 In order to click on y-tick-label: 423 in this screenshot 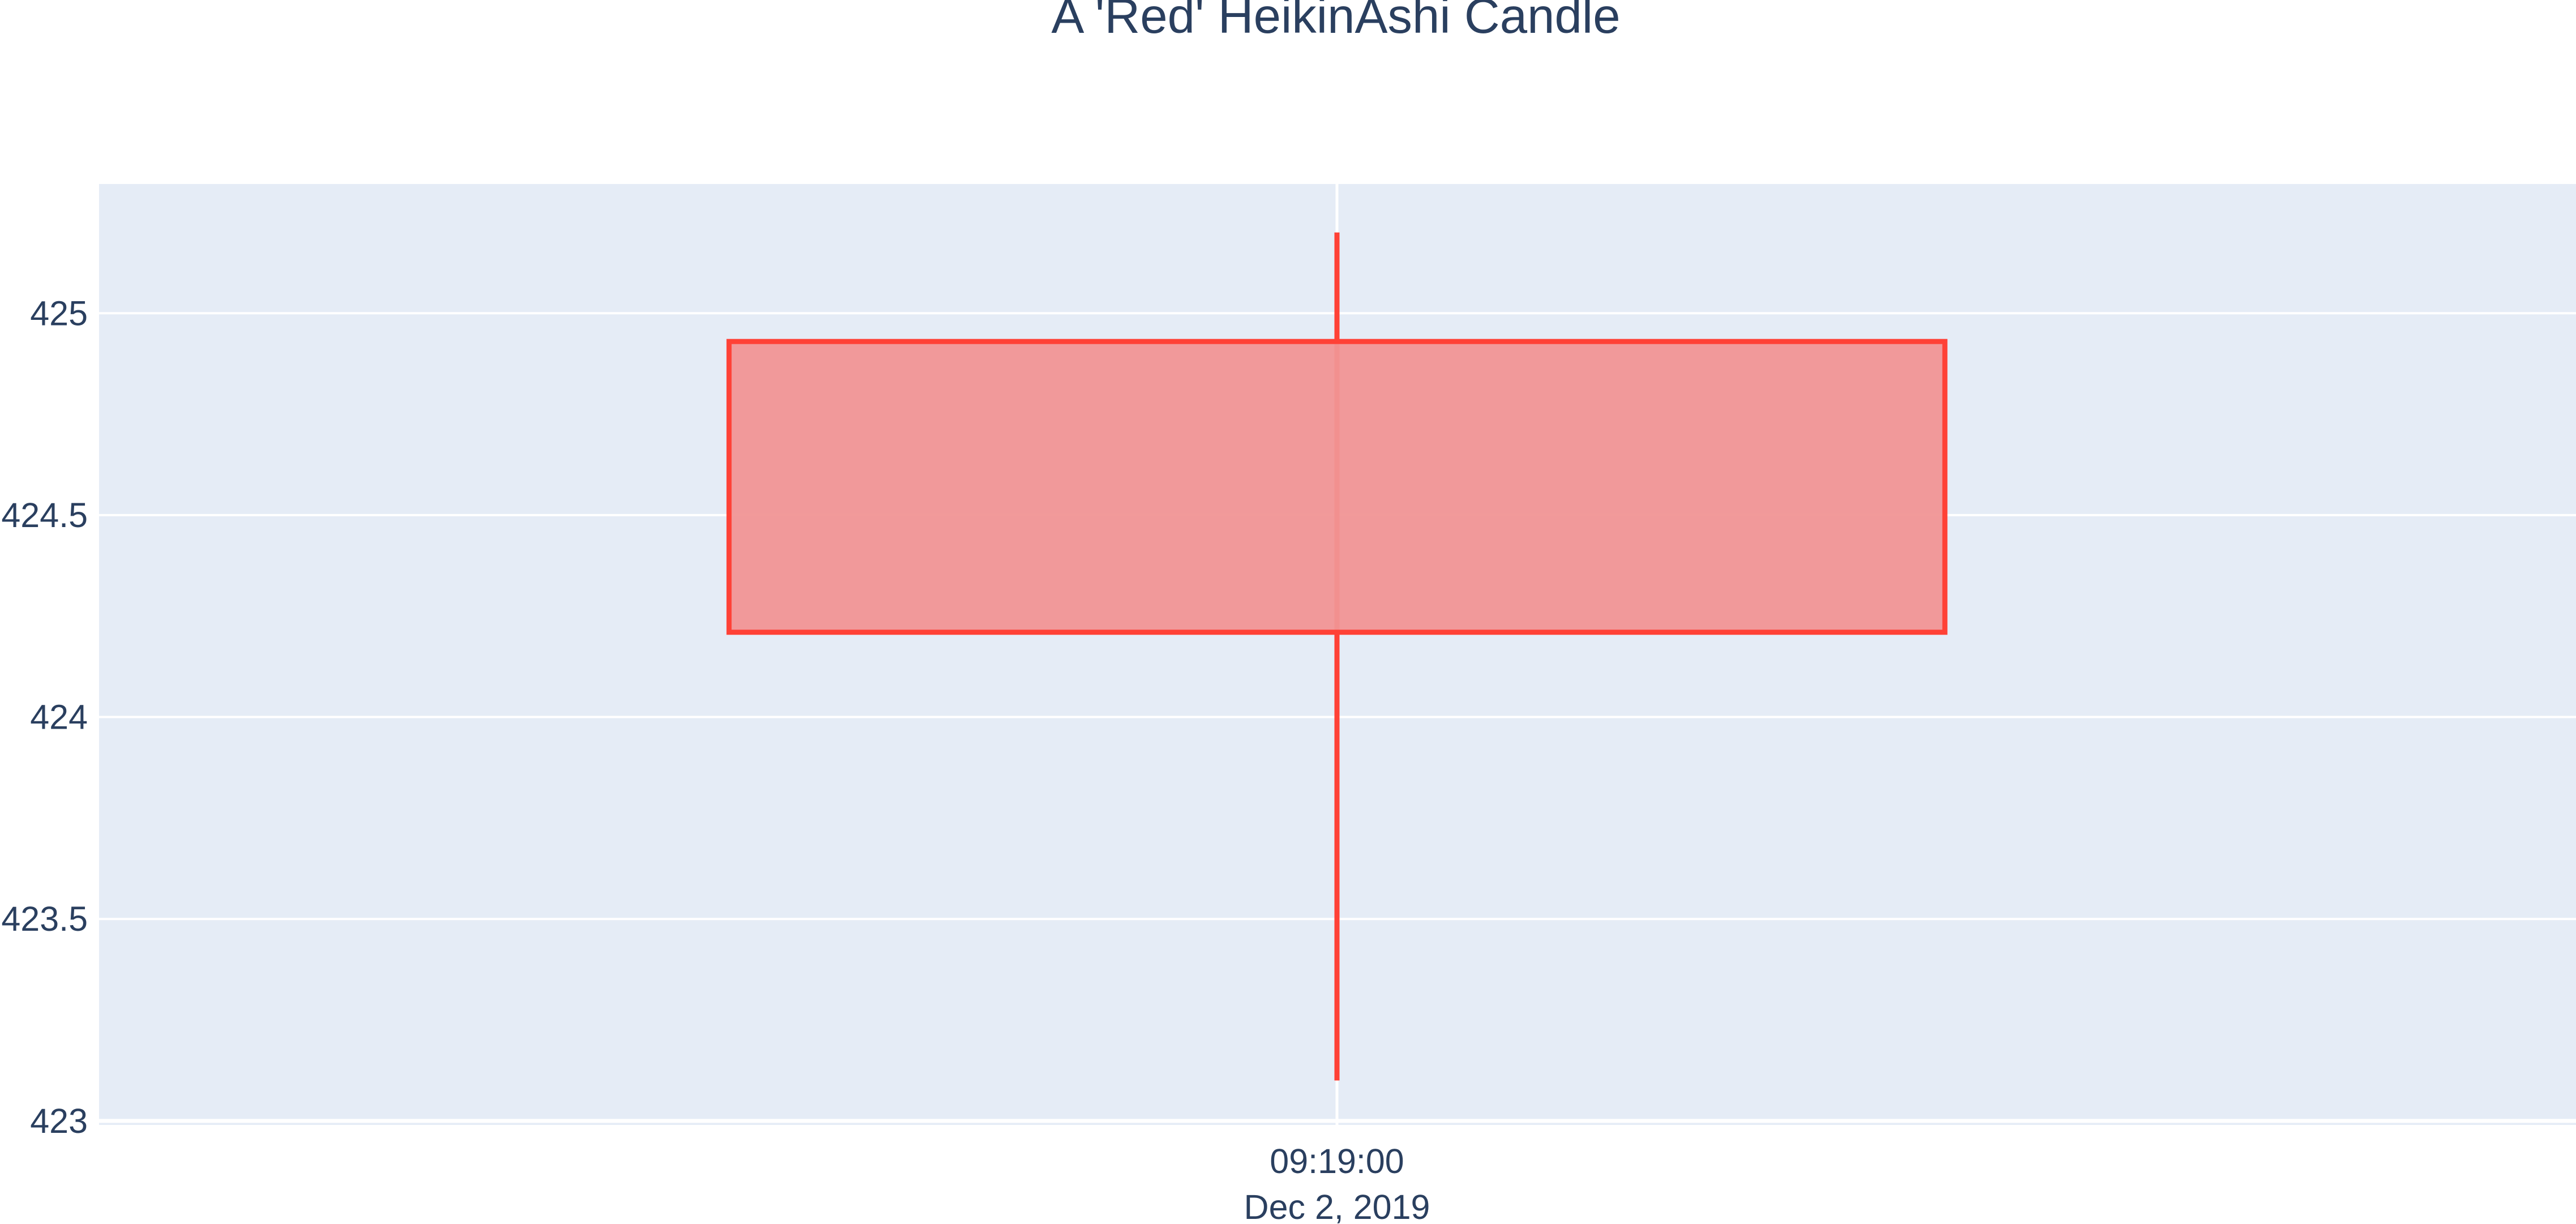, I will do `click(59, 1121)`.